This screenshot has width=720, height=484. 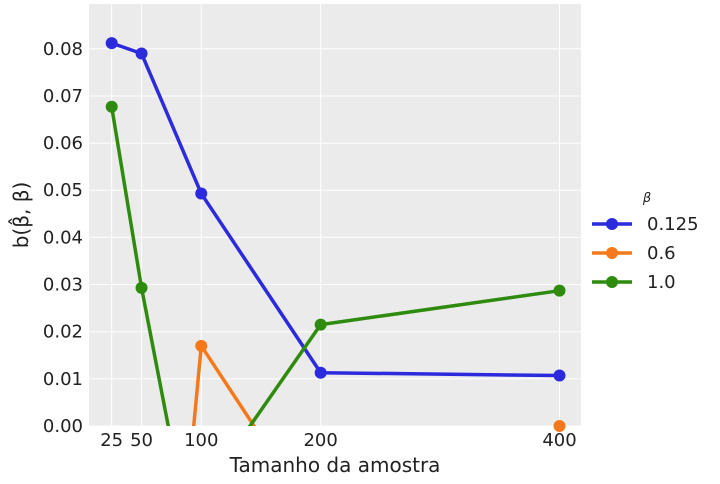 What do you see at coordinates (63, 96) in the screenshot?
I see `y-tick-label: 0.07` at bounding box center [63, 96].